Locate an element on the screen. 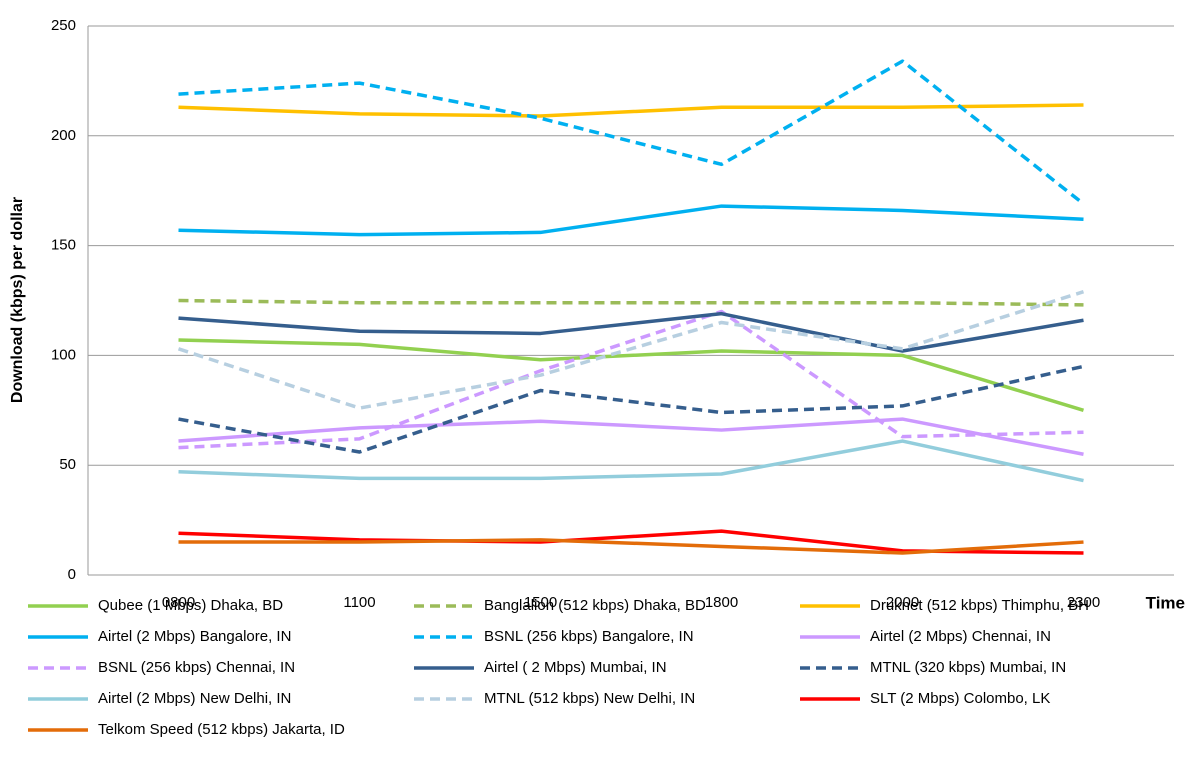 This screenshot has height=777, width=1189. y-tick-label: 200 is located at coordinates (63, 135).